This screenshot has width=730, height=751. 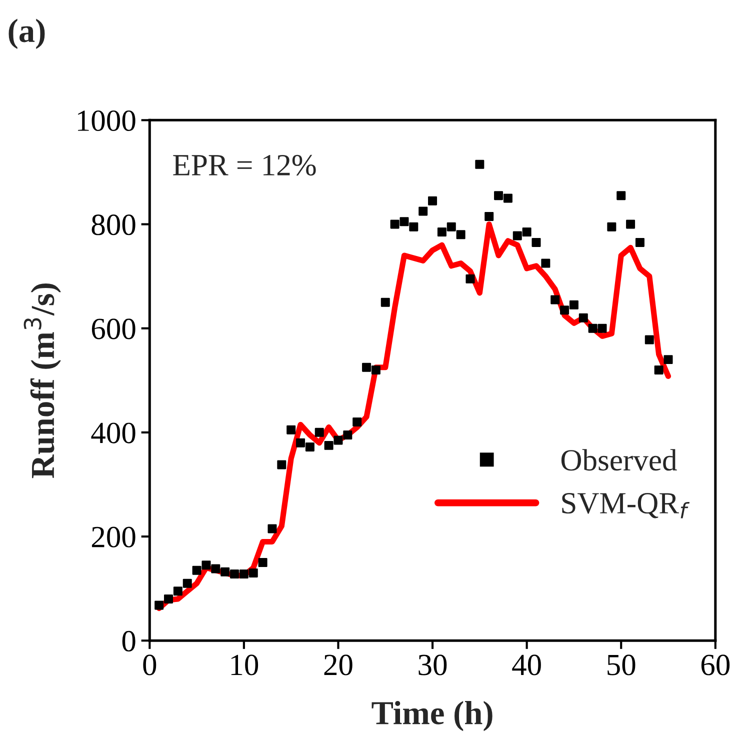 I want to click on x-tick-label: 10, so click(x=244, y=665).